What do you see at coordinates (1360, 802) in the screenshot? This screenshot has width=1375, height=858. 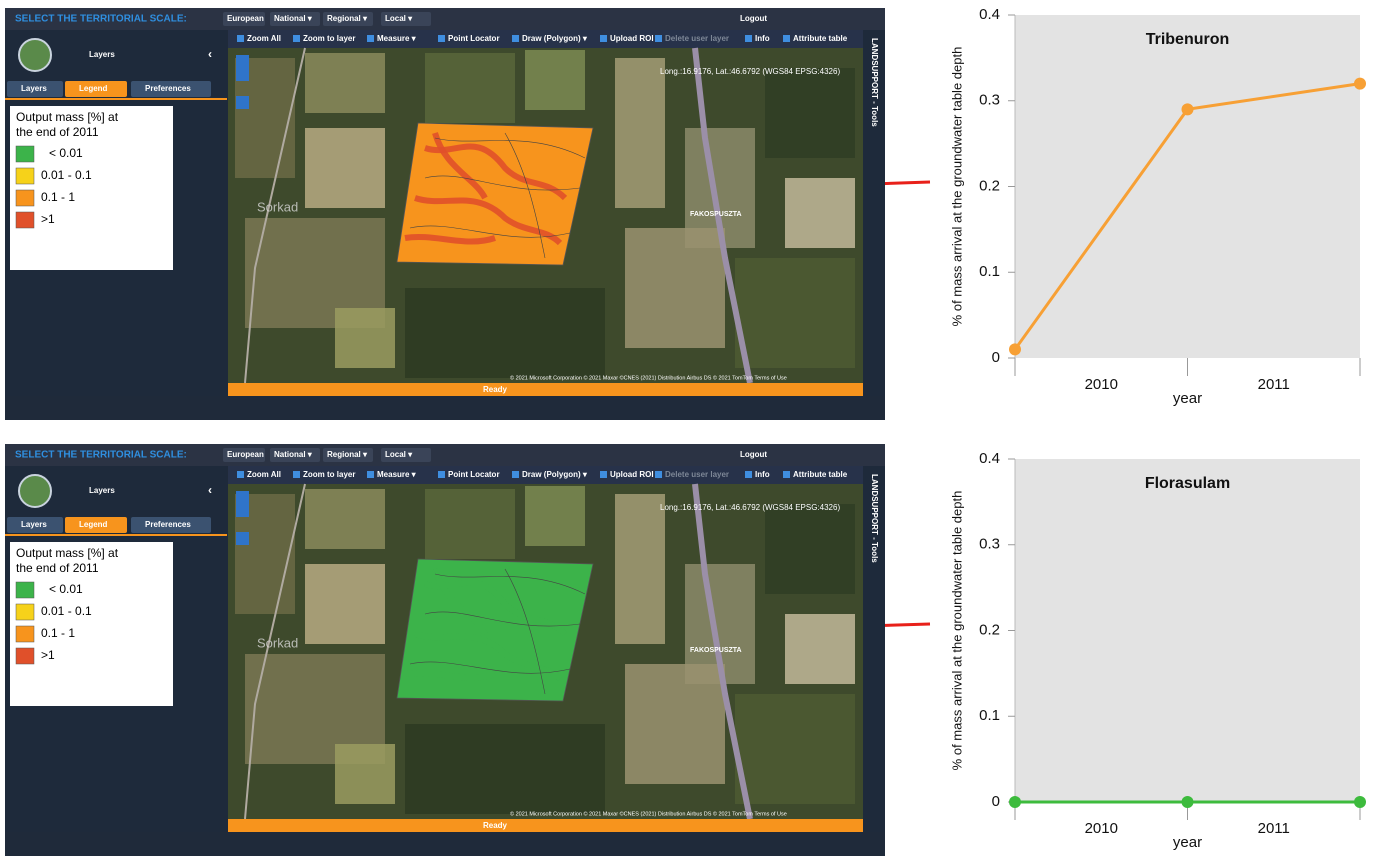 I see `data-point` at bounding box center [1360, 802].